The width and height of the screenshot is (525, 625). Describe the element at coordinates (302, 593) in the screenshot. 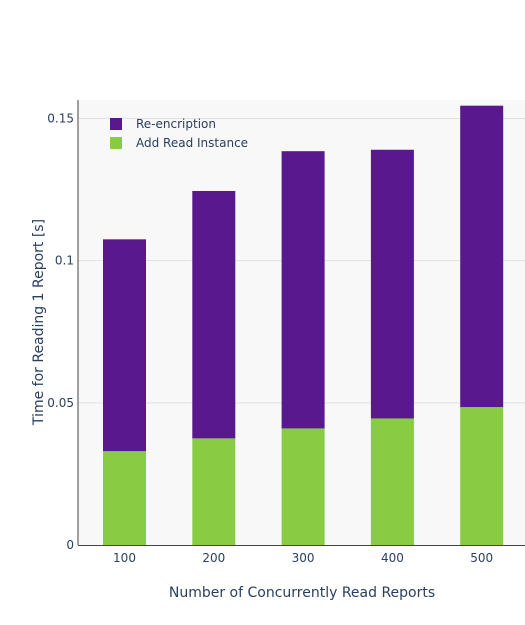

I see `x-axis-title: Number of Concurrently Read Reports` at that location.